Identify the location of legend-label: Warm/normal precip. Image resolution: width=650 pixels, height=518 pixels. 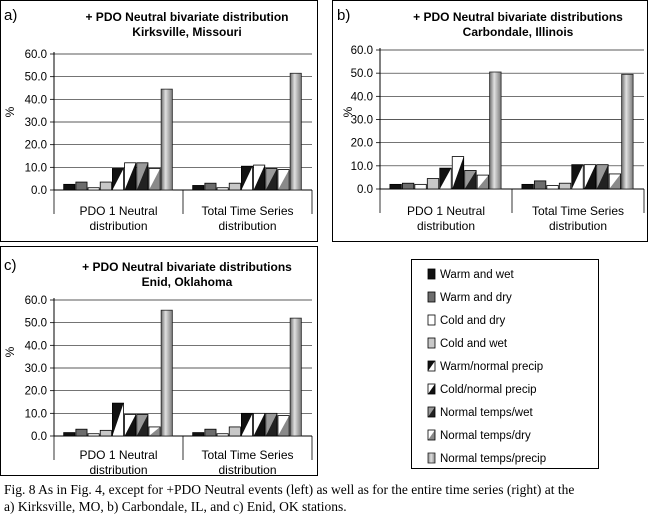
(491, 367).